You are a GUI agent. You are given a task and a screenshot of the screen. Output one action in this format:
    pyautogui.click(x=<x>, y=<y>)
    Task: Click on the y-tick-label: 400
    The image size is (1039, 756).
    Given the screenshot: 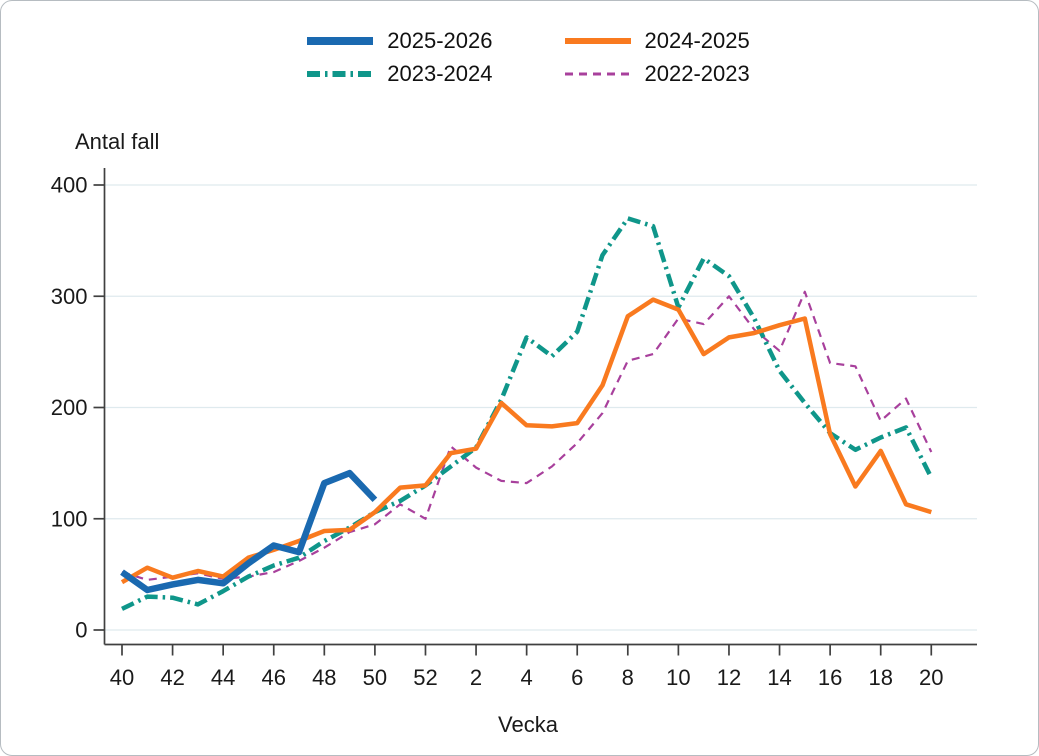 What is the action you would take?
    pyautogui.click(x=69, y=185)
    